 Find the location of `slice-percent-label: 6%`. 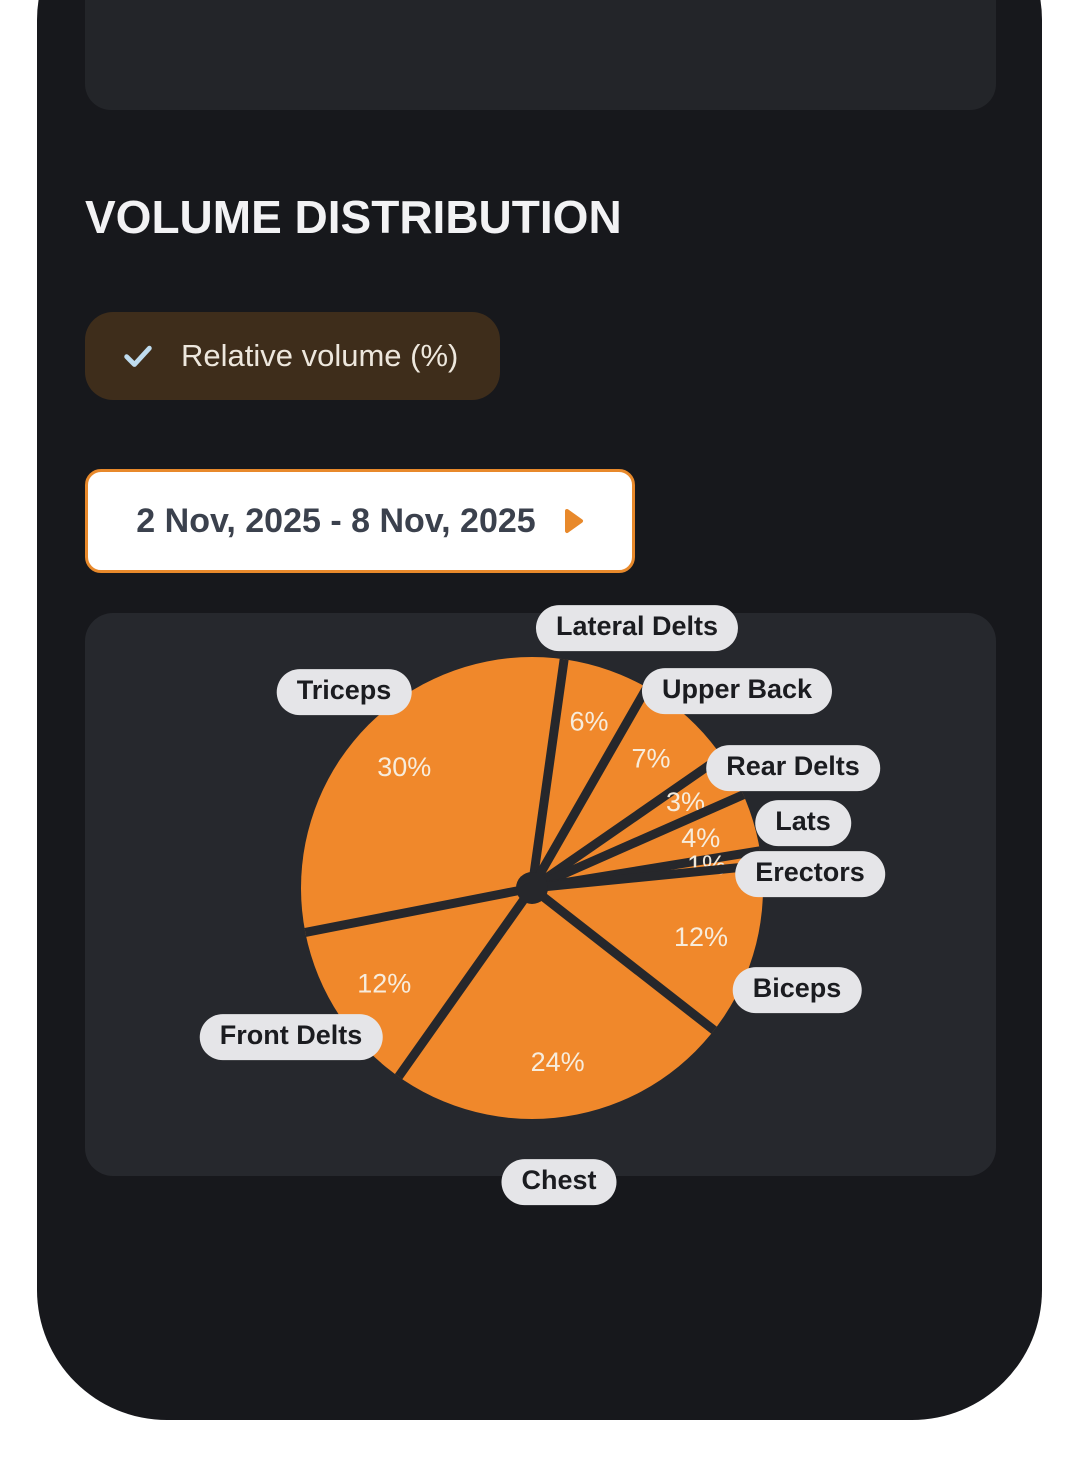

slice-percent-label: 6% is located at coordinates (589, 721).